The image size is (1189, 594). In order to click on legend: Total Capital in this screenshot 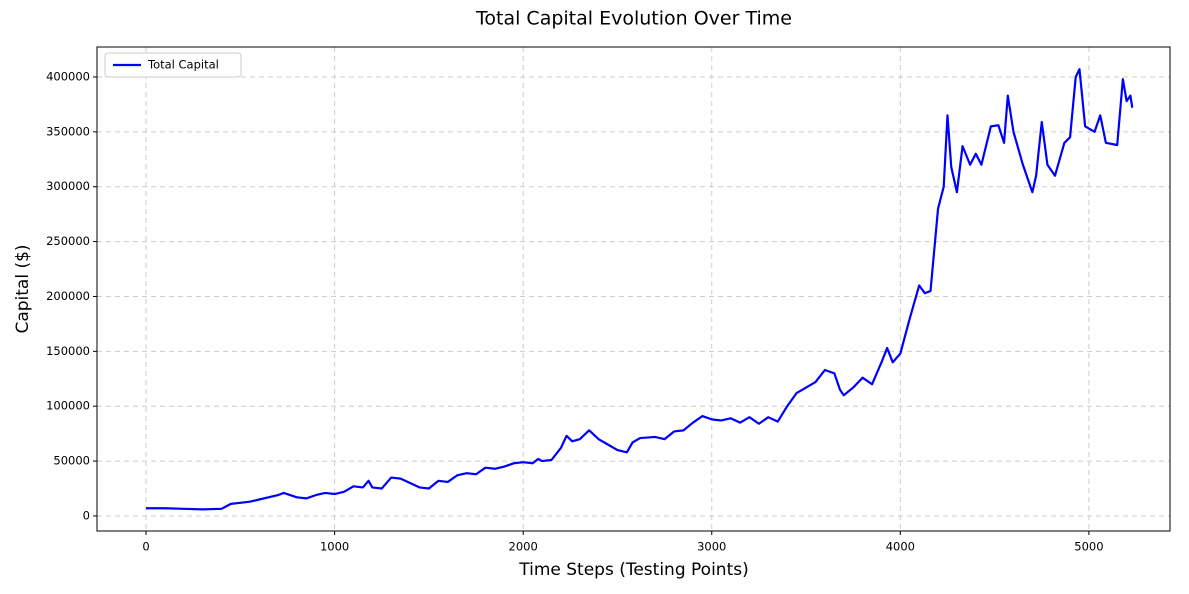, I will do `click(173, 65)`.